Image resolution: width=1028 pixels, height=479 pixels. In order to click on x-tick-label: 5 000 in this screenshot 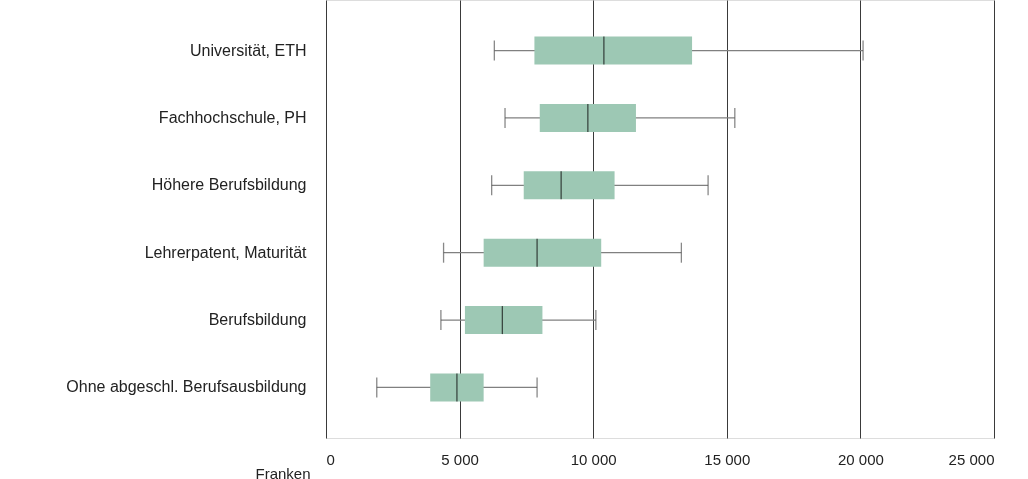, I will do `click(460, 459)`.